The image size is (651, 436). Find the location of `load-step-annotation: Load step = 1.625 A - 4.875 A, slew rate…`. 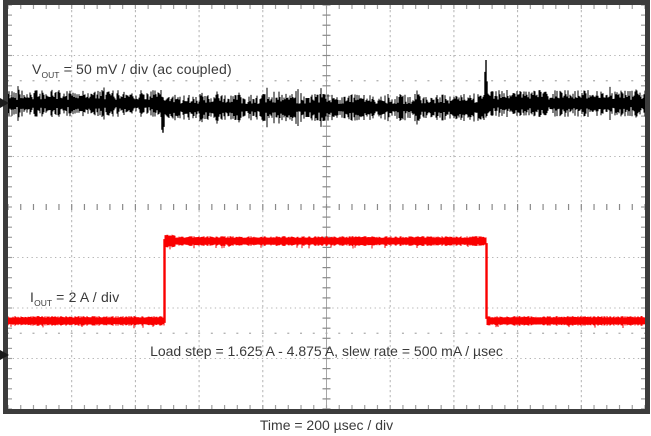

load-step-annotation: Load step = 1.625 A - 4.875 A, slew rate… is located at coordinates (326, 351).